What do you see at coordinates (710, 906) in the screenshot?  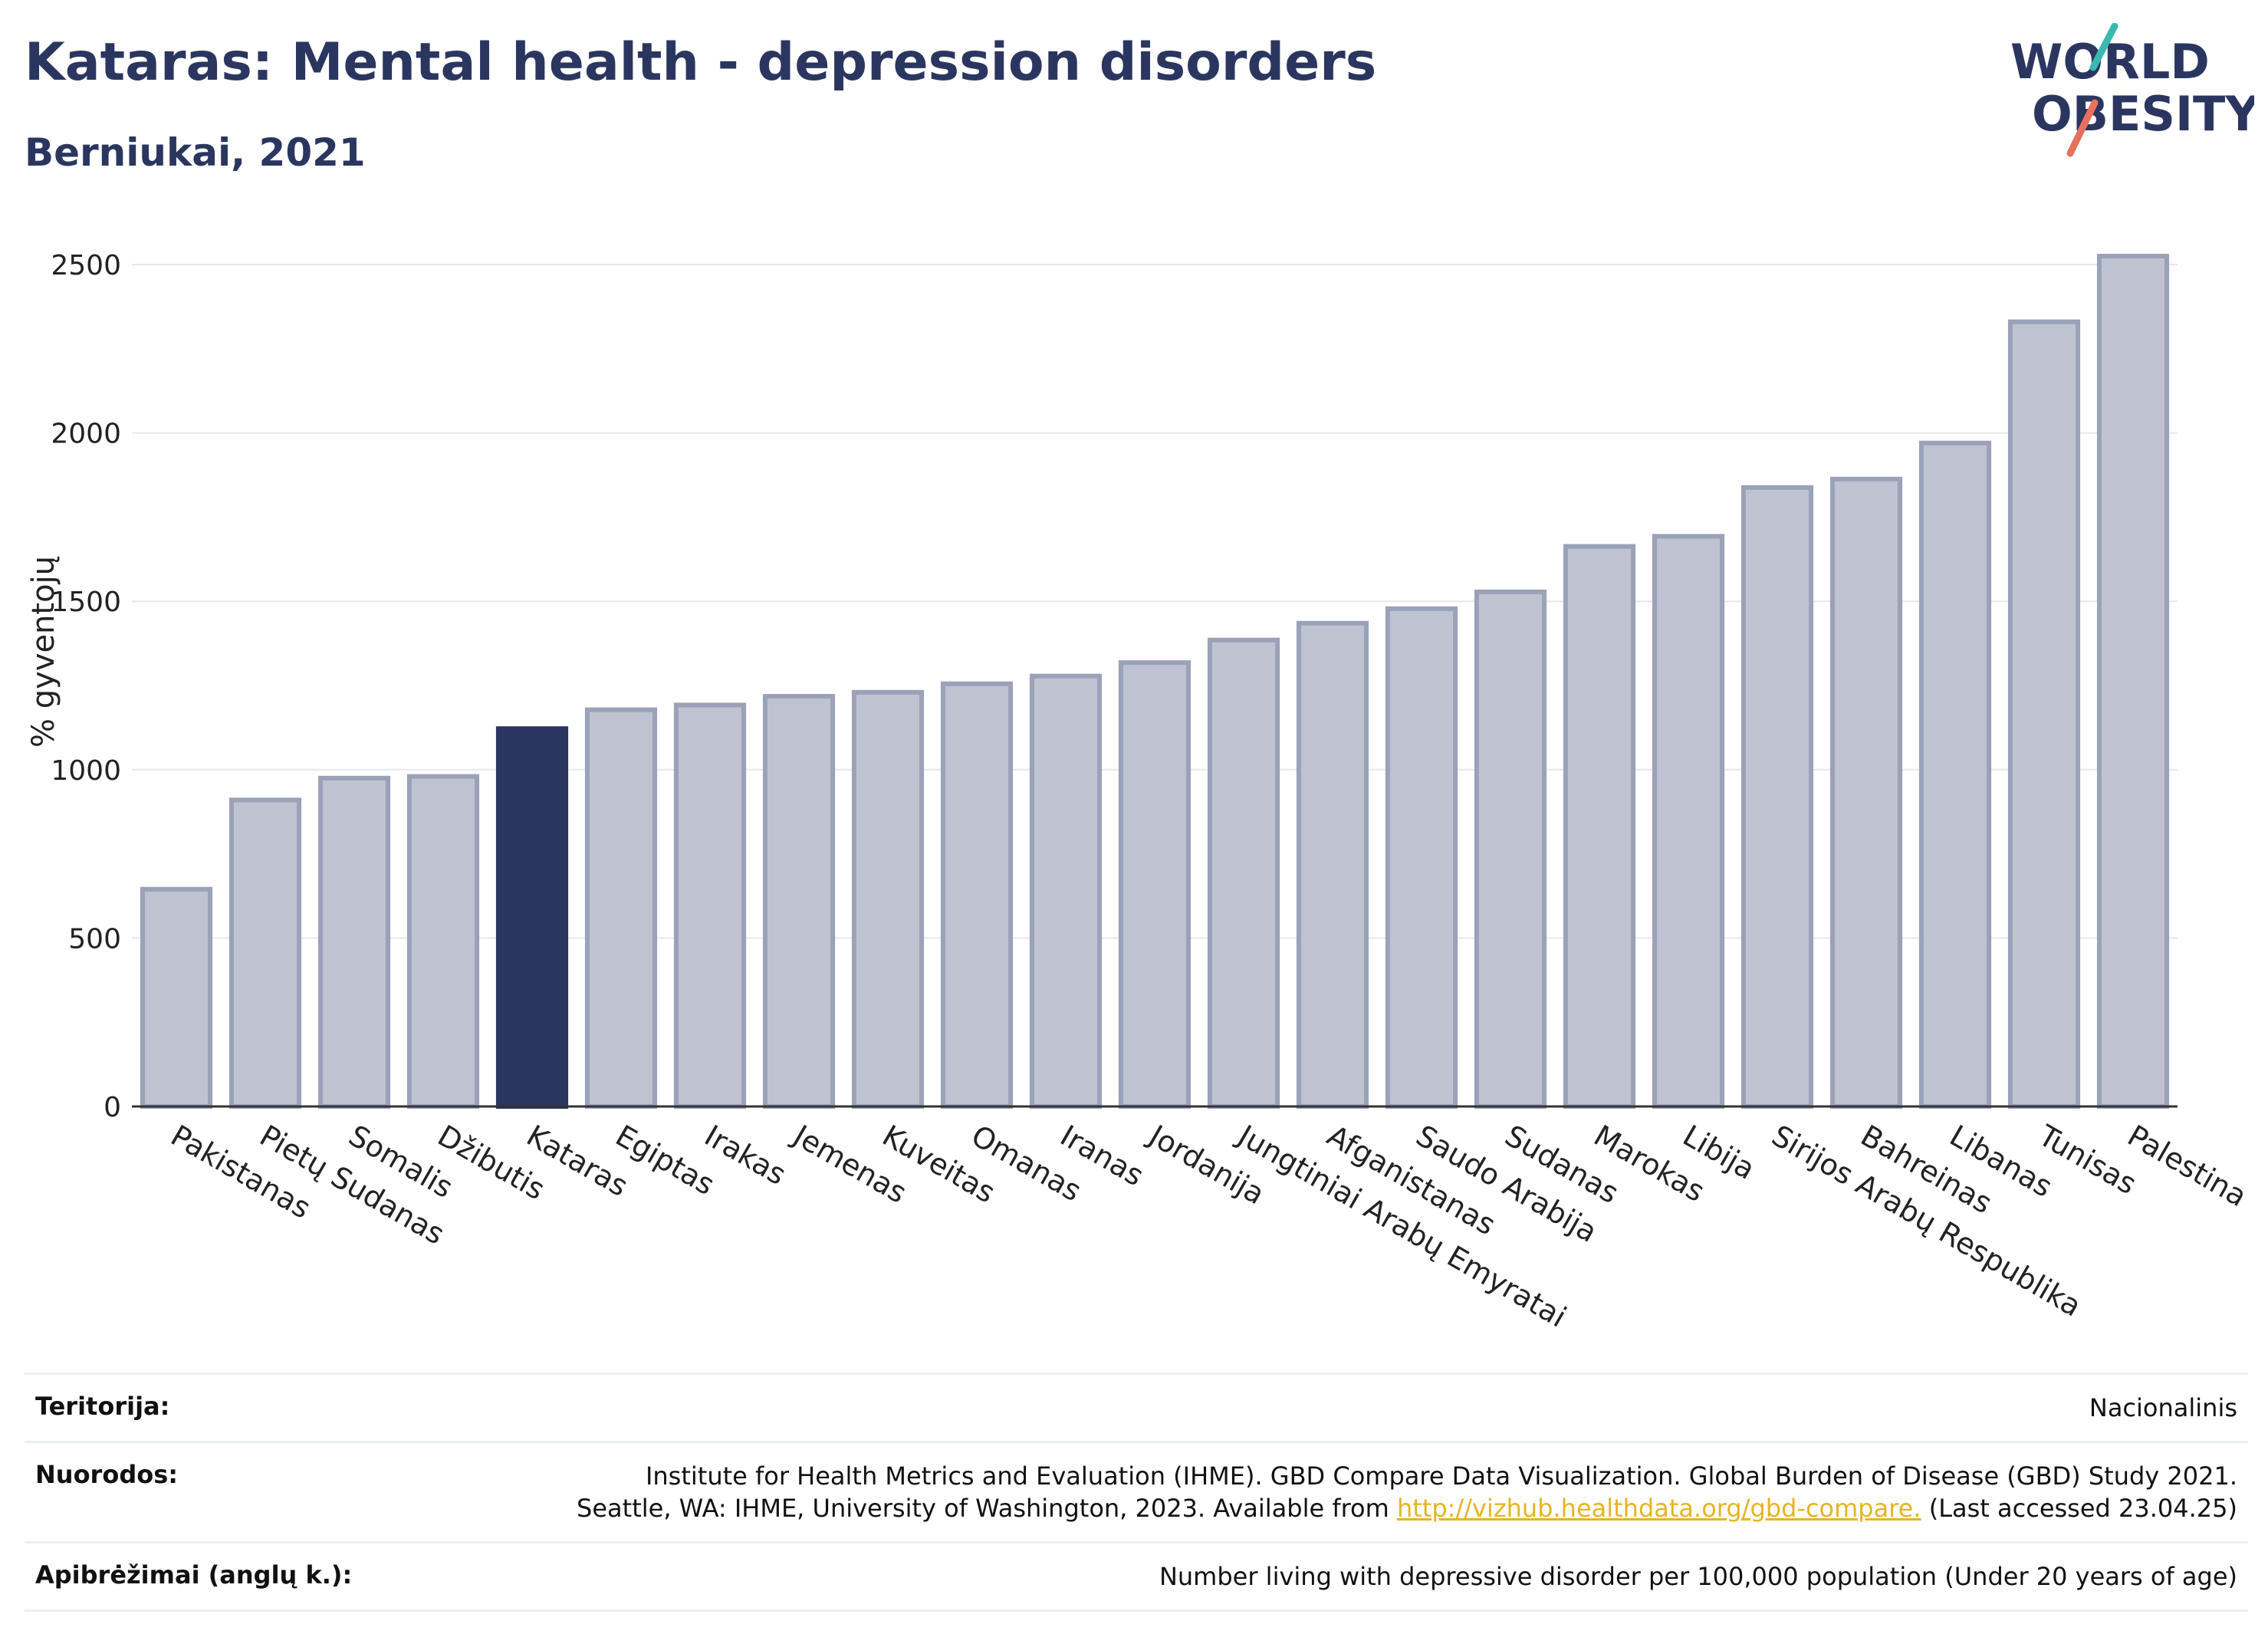 I see `bar-irakas` at bounding box center [710, 906].